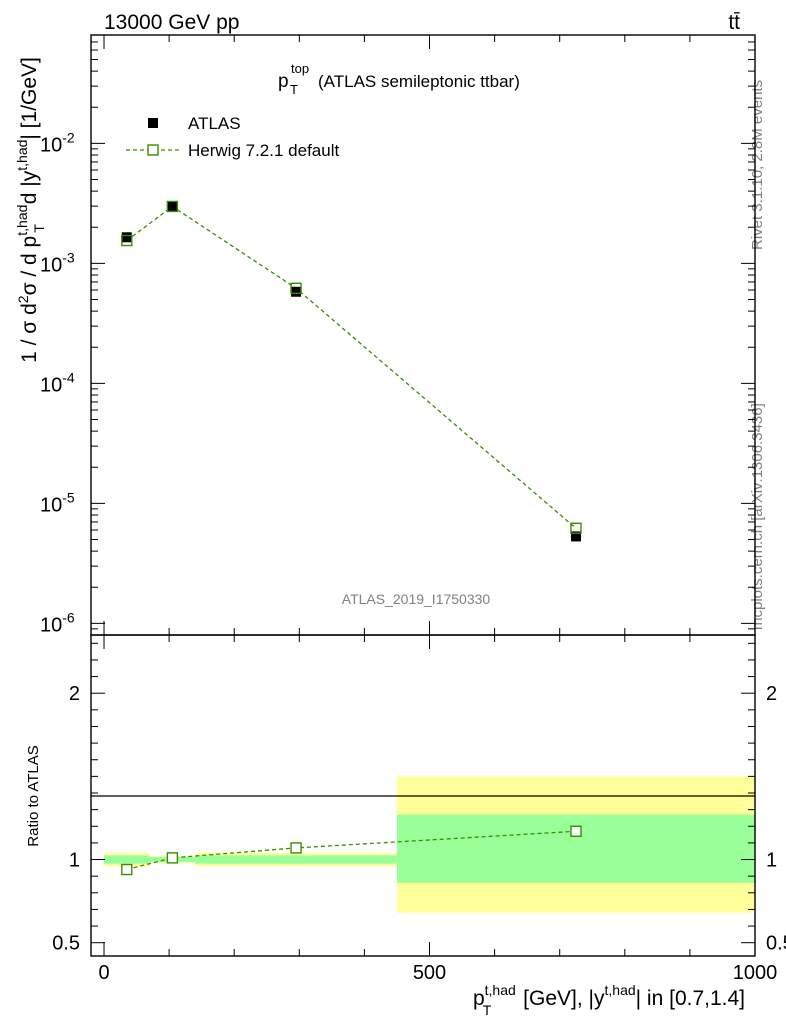 The width and height of the screenshot is (786, 1024). What do you see at coordinates (57, 622) in the screenshot?
I see `main-y-tick-label: 10⁻⁶` at bounding box center [57, 622].